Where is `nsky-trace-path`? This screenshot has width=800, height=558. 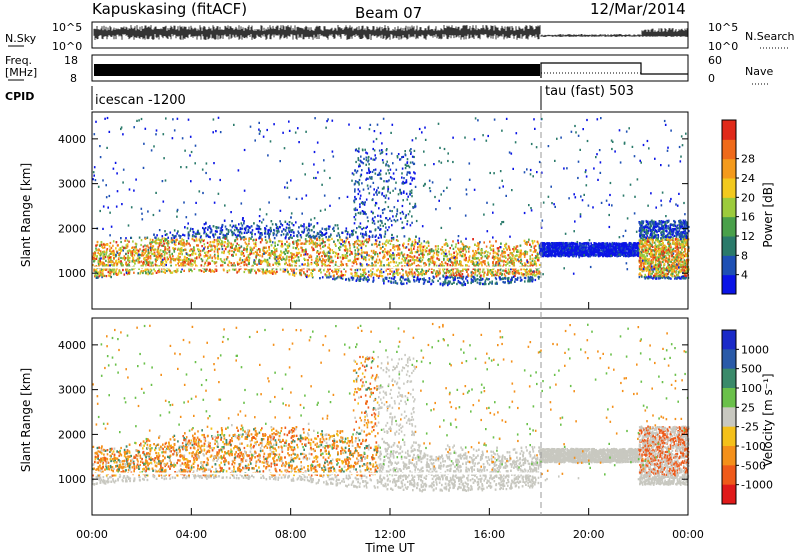 nsky-trace-path is located at coordinates (390, 32).